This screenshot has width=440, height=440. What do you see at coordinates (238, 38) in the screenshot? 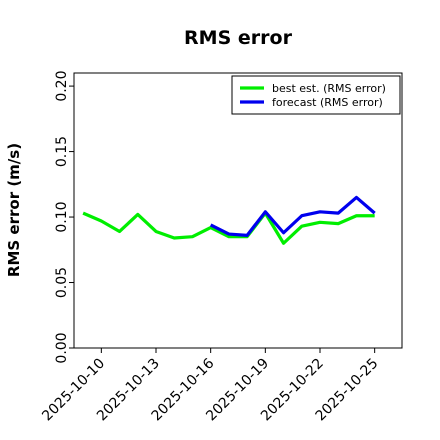
I see `chart-title: RMS error` at bounding box center [238, 38].